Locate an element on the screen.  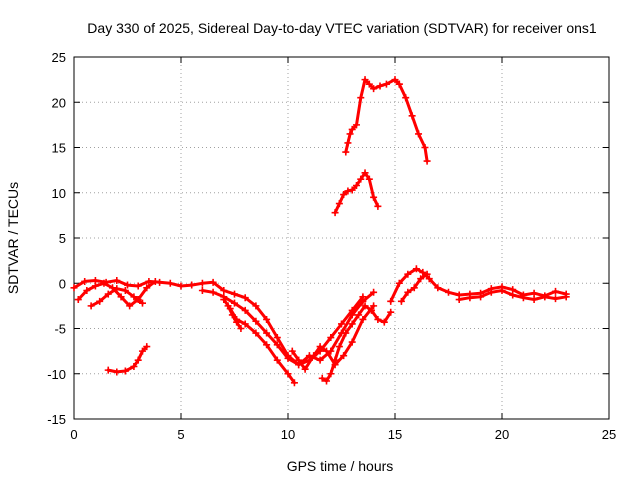
x-tick-label: 10 is located at coordinates (288, 434).